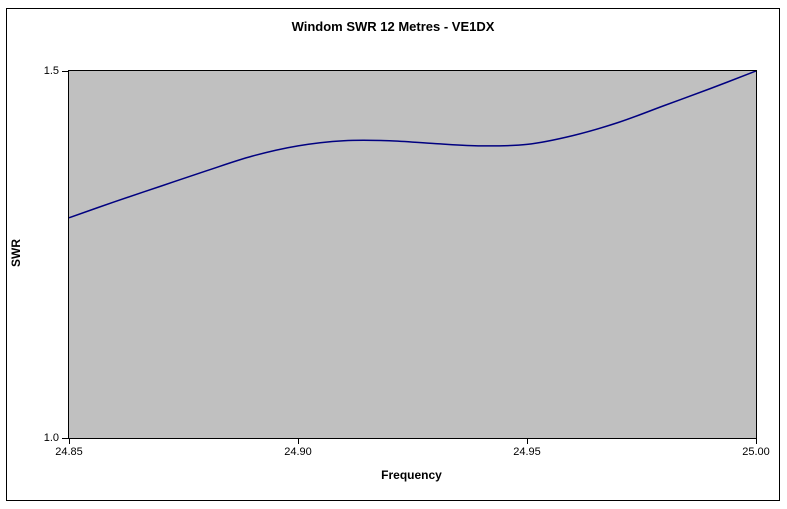  What do you see at coordinates (411, 475) in the screenshot?
I see `x-axis-title: Frequency` at bounding box center [411, 475].